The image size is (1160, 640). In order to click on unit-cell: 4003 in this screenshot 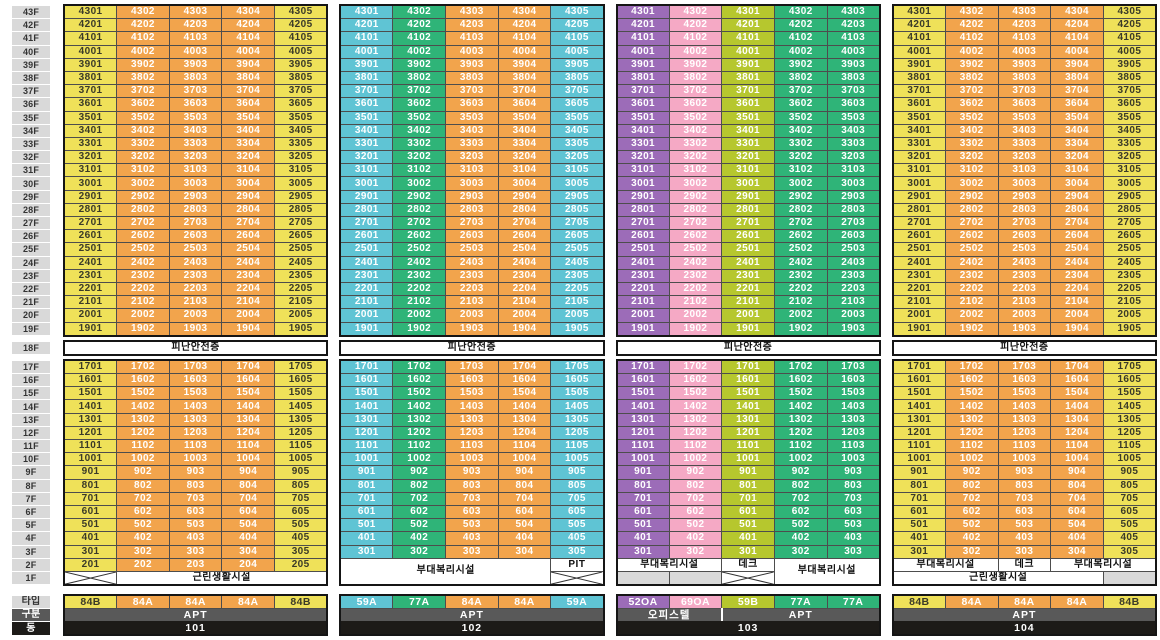, I will do `click(195, 51)`.